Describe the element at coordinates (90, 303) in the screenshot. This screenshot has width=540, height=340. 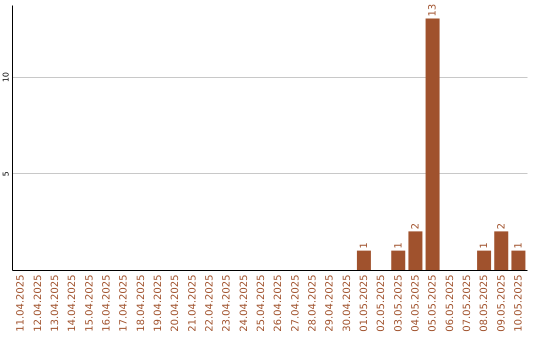
I see `x-tick-label: 15.04.2025` at that location.